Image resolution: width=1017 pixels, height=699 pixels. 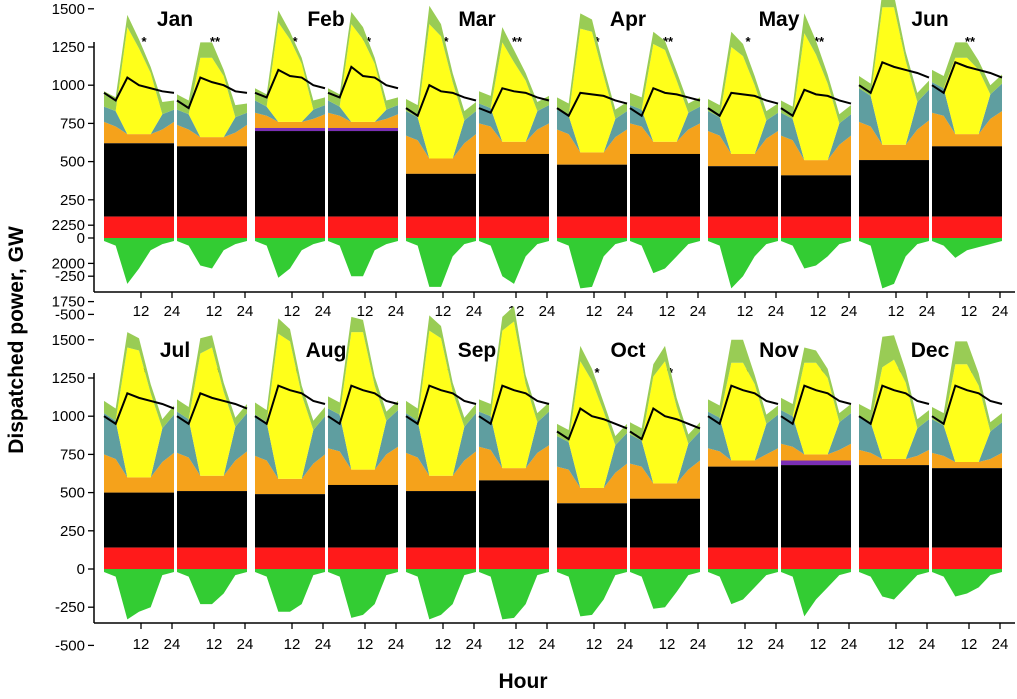 I want to click on y-tick-label: 1500, so click(x=68, y=340).